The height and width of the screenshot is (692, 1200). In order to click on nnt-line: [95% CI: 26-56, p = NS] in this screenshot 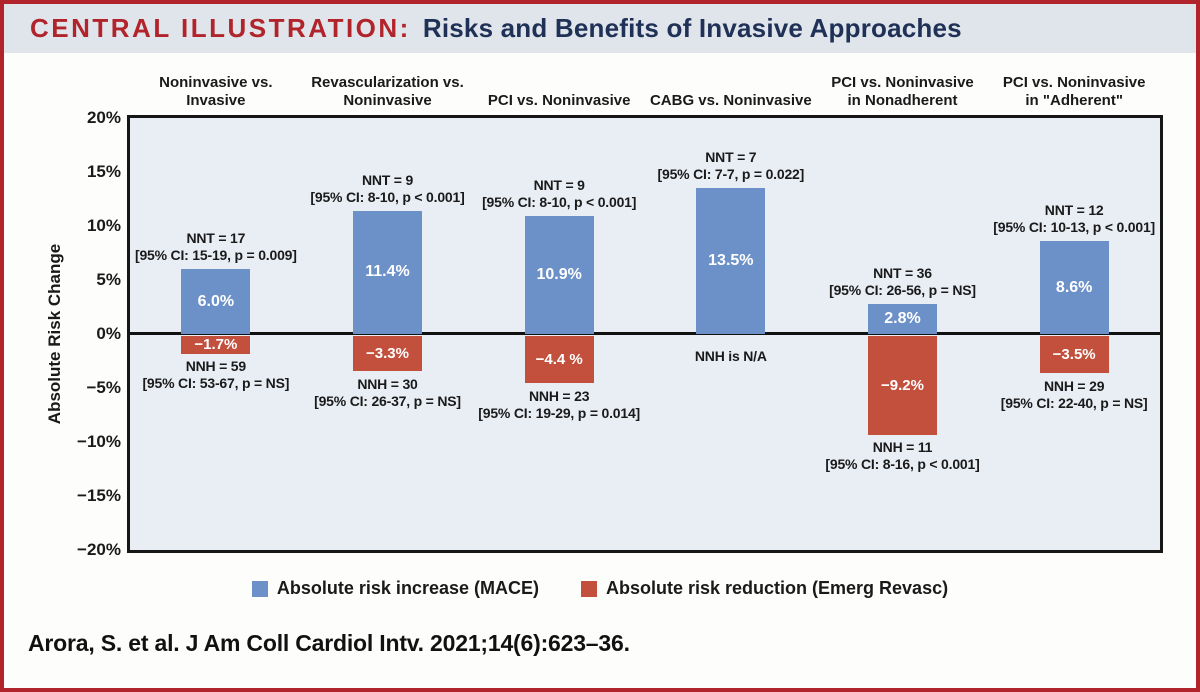, I will do `click(902, 289)`.